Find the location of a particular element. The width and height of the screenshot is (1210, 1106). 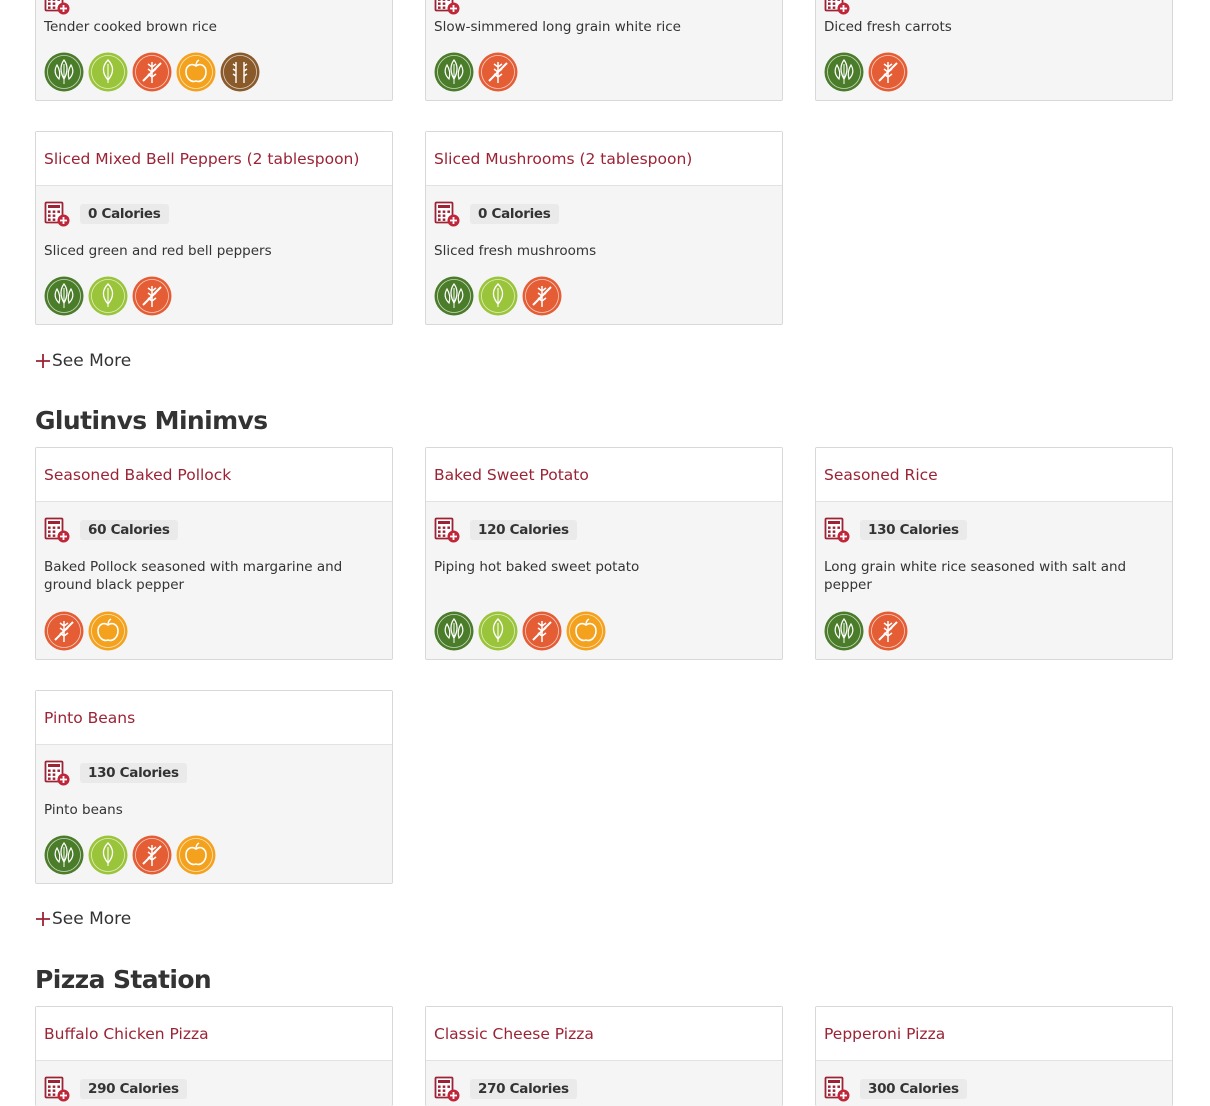

menu-card-classic-cheese-pizza: Classic Cheese Pizza 270 Calories is located at coordinates (604, 1056).